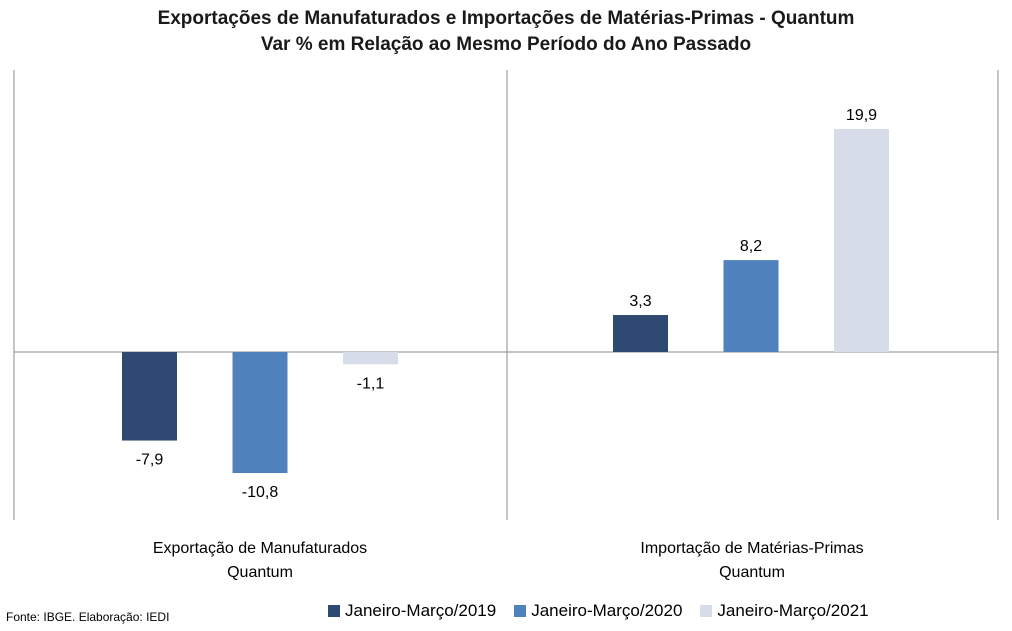 Image resolution: width=1012 pixels, height=631 pixels. What do you see at coordinates (793, 610) in the screenshot?
I see `legend-label: Janeiro-Março/2021` at bounding box center [793, 610].